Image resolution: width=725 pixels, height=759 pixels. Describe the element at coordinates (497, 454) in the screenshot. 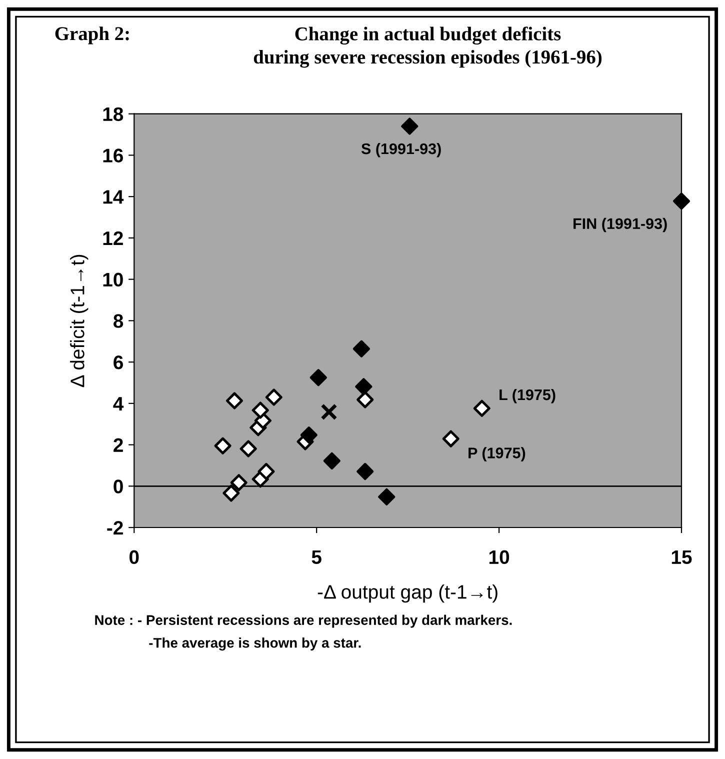

I see `annotation: P (1975)` at that location.